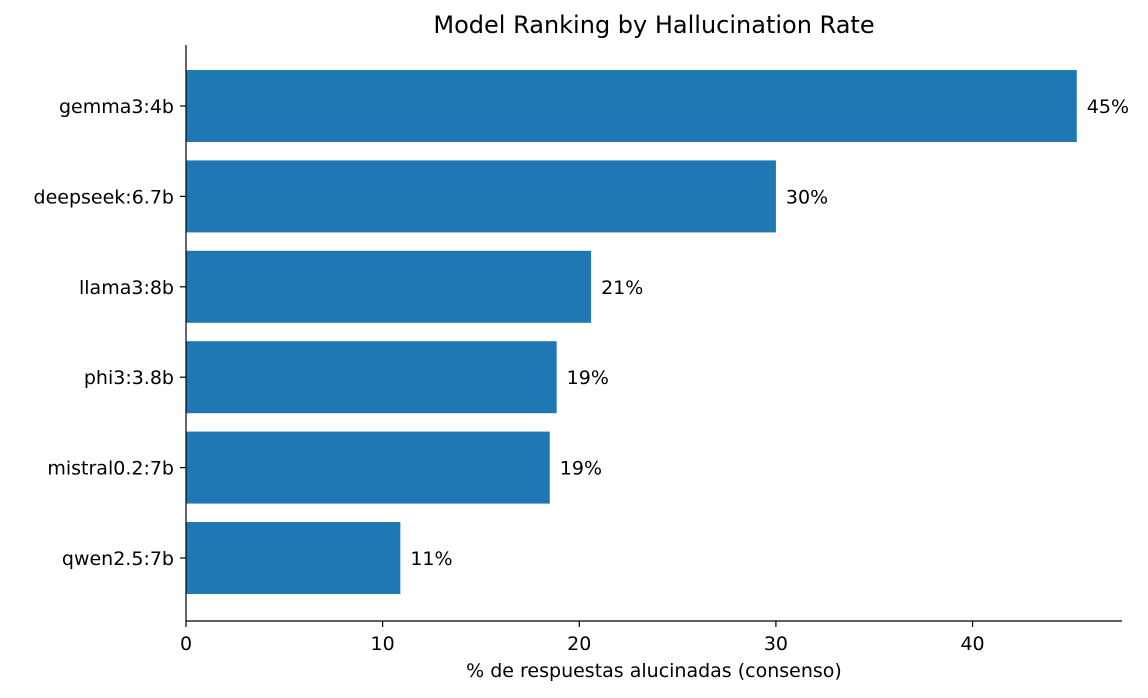 The image size is (1148, 698). What do you see at coordinates (129, 378) in the screenshot?
I see `y-tick-label: phi3:3.8b` at bounding box center [129, 378].